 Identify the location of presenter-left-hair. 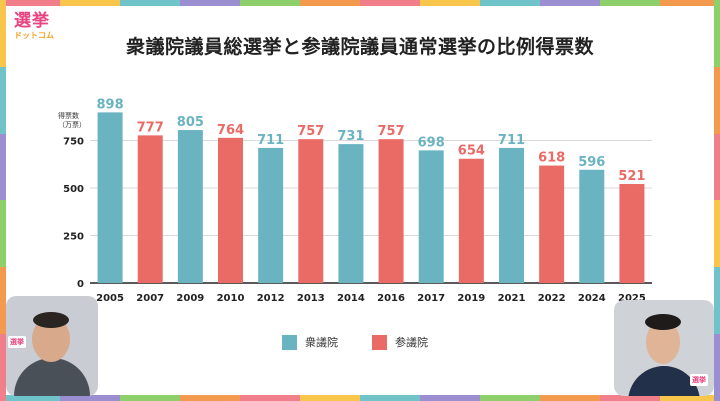
(51, 320).